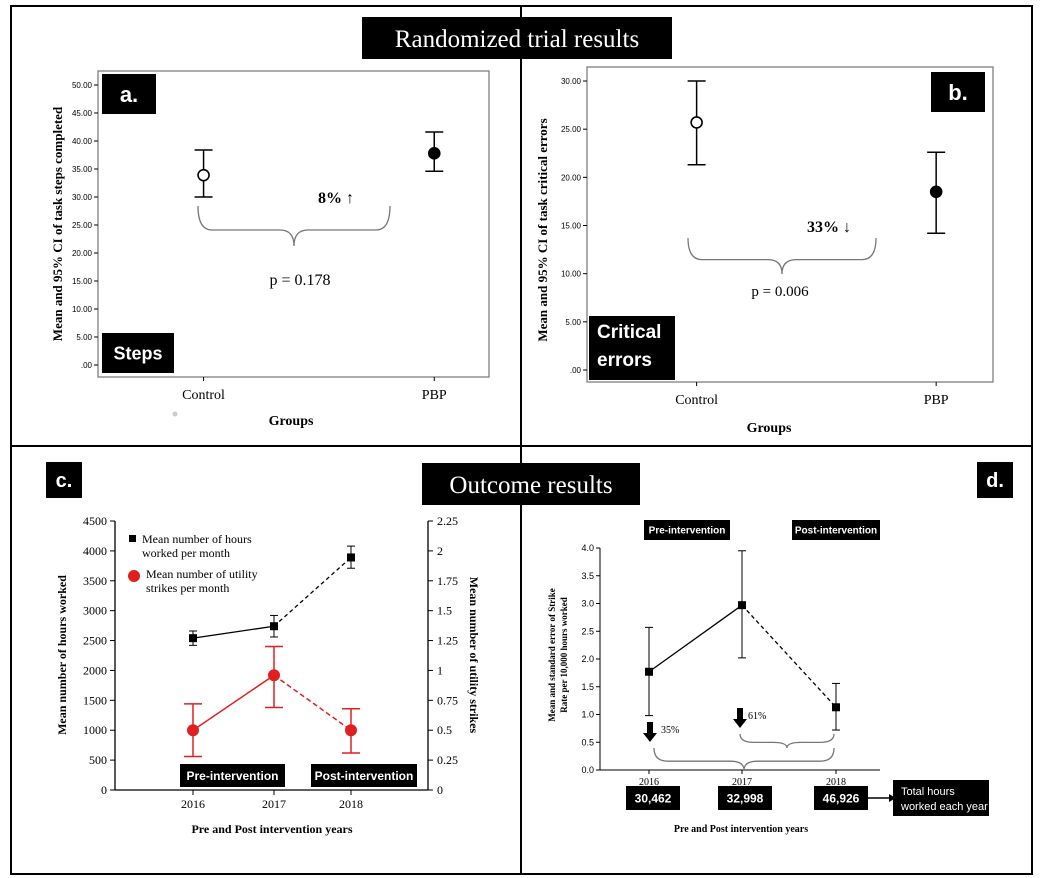 This screenshot has width=1042, height=878. What do you see at coordinates (542, 229) in the screenshot?
I see `y-axis-title: Mean and 95% CI of task critical errors` at bounding box center [542, 229].